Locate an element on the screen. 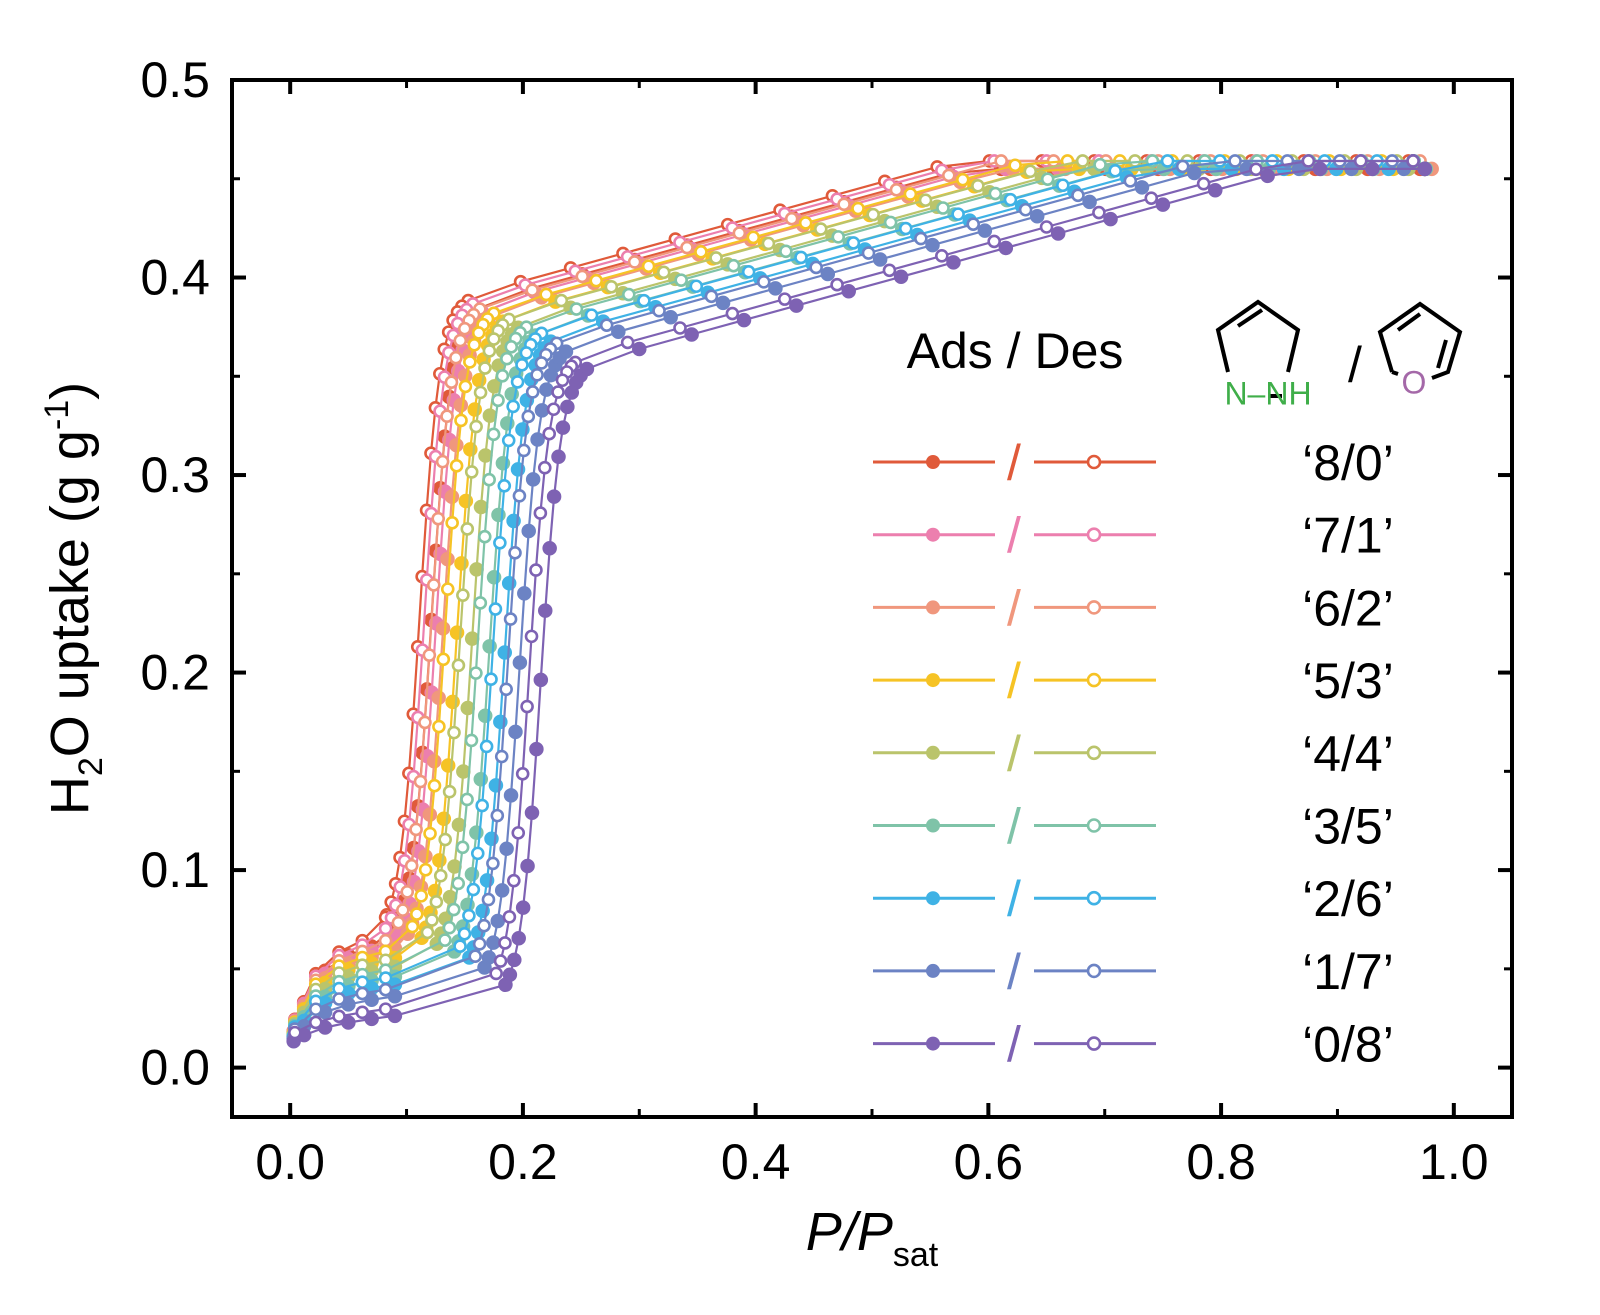 The width and height of the screenshot is (1600, 1315). legend-label: ‘4/4’ is located at coordinates (1348, 754).